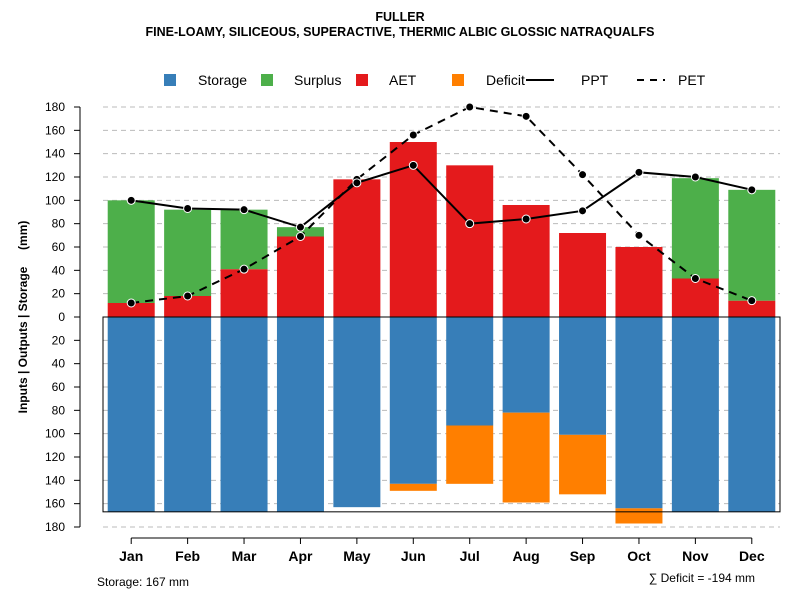  What do you see at coordinates (526, 116) in the screenshot?
I see `pet-point-aug` at bounding box center [526, 116].